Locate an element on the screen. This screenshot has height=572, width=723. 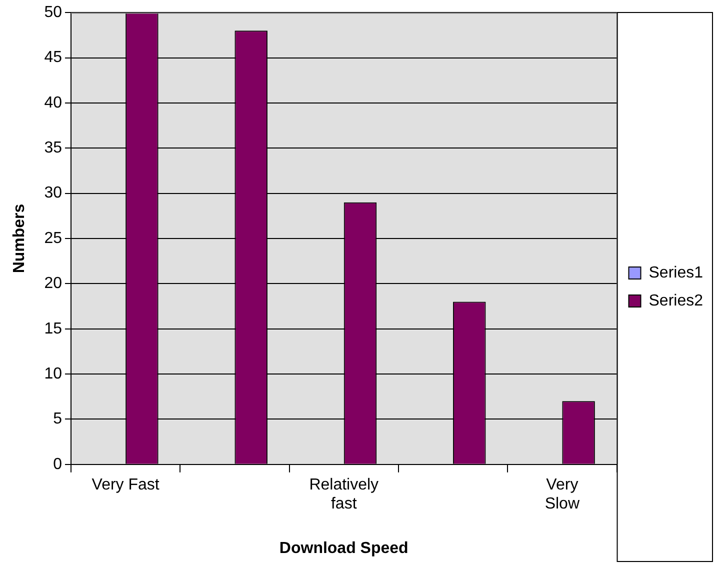
legend-label: Series2 is located at coordinates (676, 301).